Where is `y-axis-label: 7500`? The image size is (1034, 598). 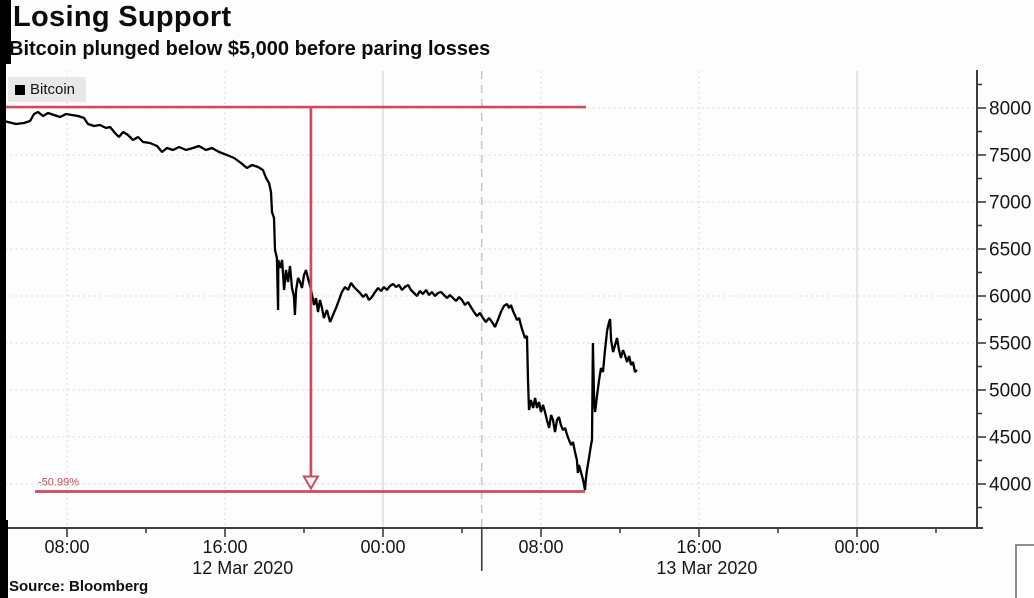
y-axis-label: 7500 is located at coordinates (1010, 156).